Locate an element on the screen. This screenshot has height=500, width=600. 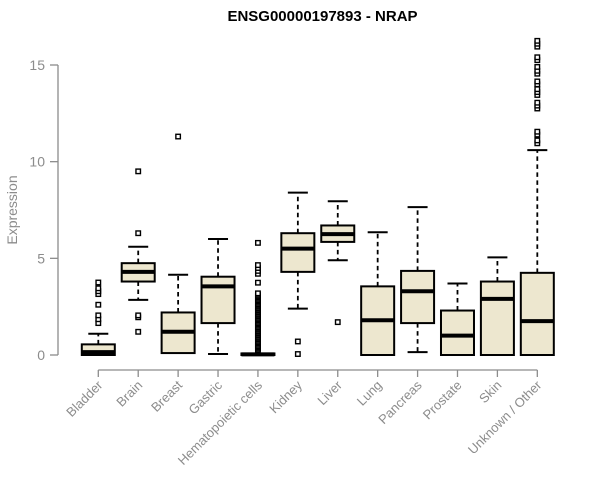
y-axis: 0 5 10 15 is located at coordinates (44, 210).